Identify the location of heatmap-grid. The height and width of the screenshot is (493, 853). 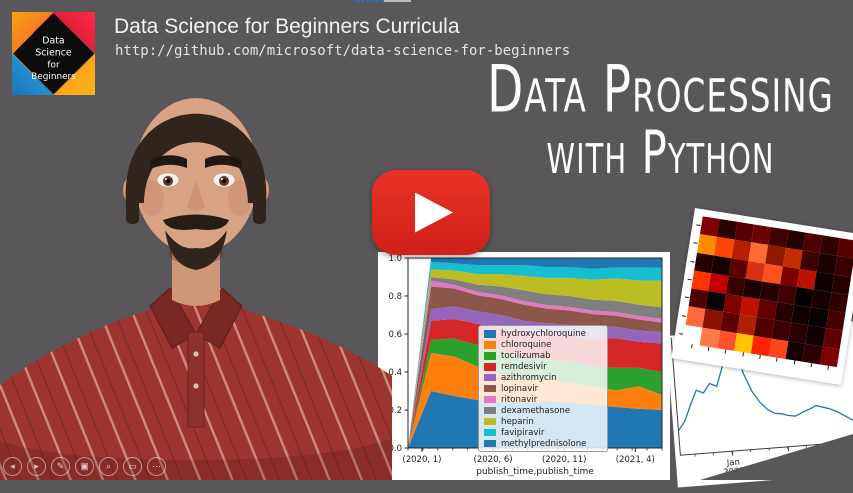
(768, 291).